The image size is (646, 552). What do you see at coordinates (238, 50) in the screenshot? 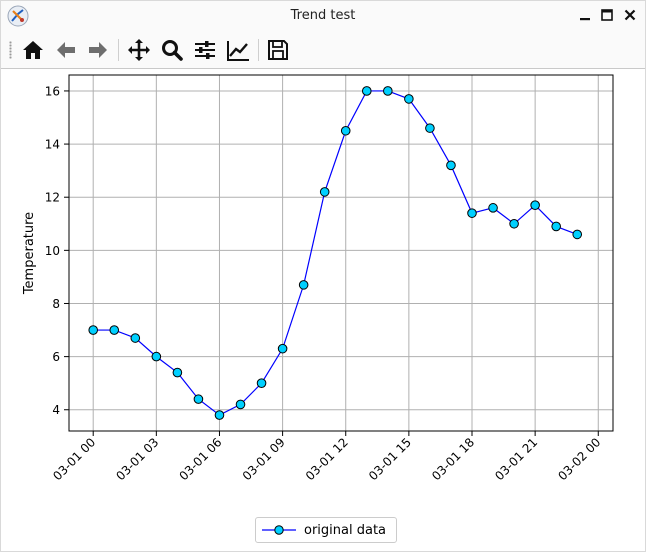
I see `line-chart-icon` at bounding box center [238, 50].